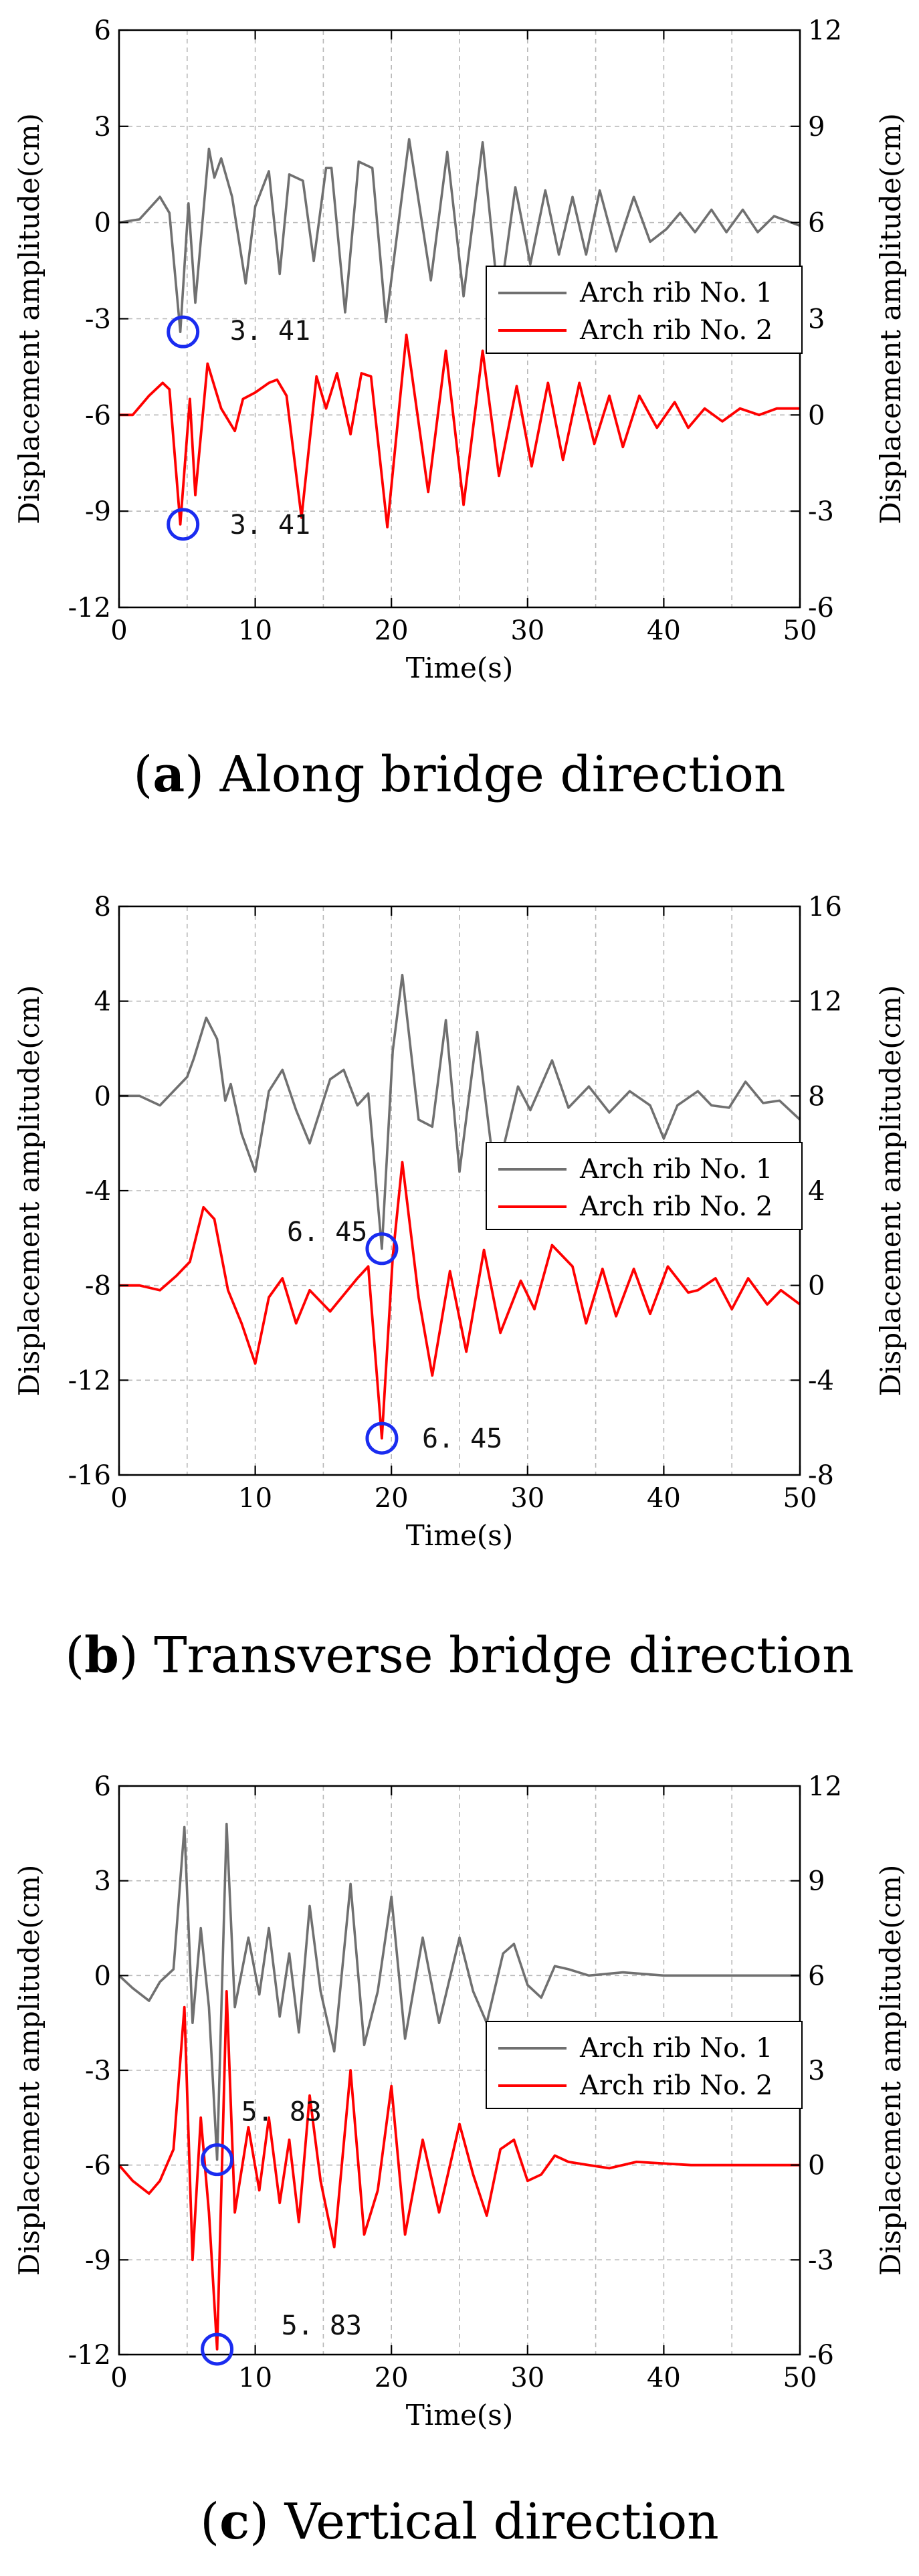 Image resolution: width=919 pixels, height=2576 pixels. Describe the element at coordinates (322, 2325) in the screenshot. I see `peak-value-label: 5. 83` at that location.